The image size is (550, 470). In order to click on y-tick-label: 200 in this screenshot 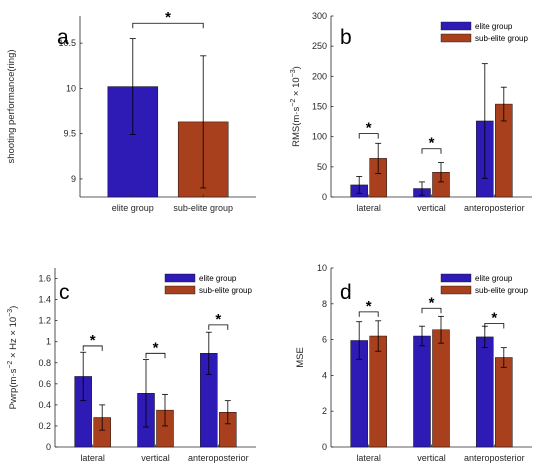, I will do `click(319, 76)`.